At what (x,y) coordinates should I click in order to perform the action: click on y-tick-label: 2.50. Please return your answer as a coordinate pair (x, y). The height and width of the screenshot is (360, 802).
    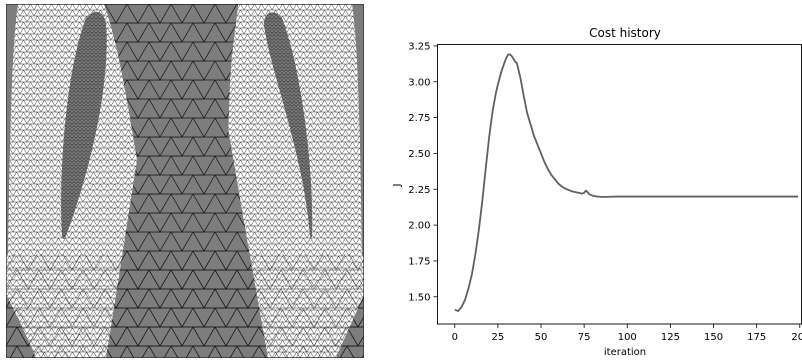
    Looking at the image, I should click on (419, 154).